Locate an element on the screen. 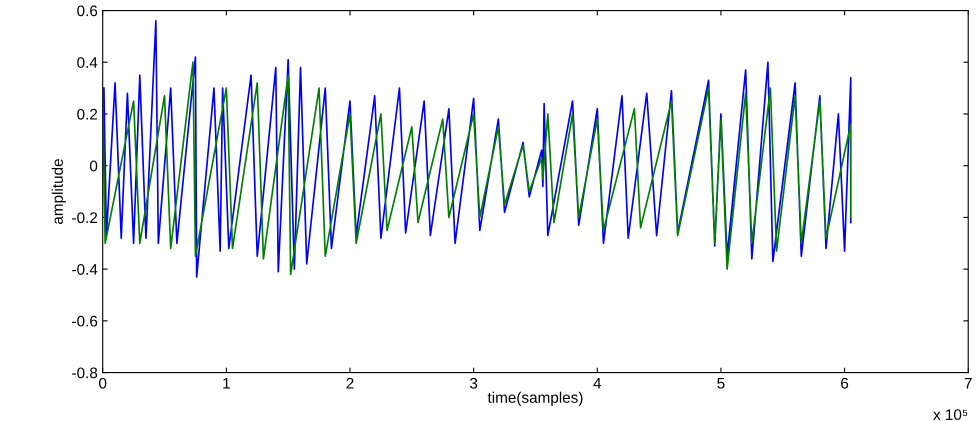  y-tick-label: 0.4 is located at coordinates (87, 62).